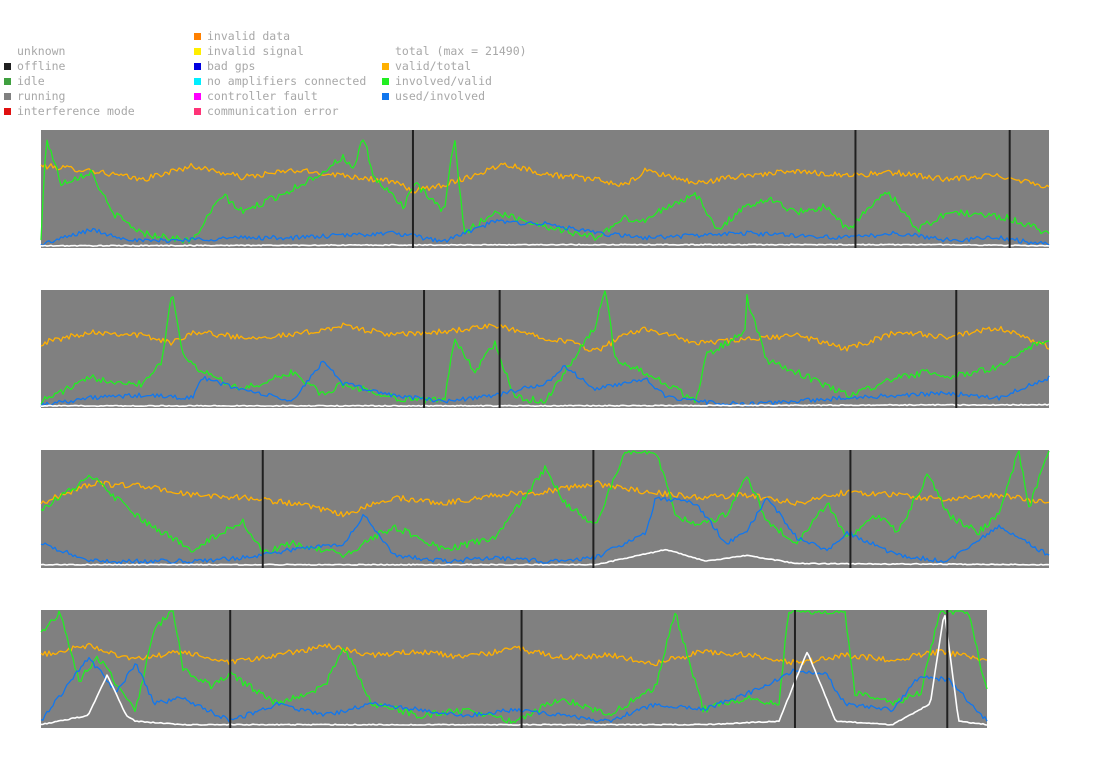 This screenshot has height=764, width=1095. Describe the element at coordinates (41, 96) in the screenshot. I see `legend-label: running` at that location.